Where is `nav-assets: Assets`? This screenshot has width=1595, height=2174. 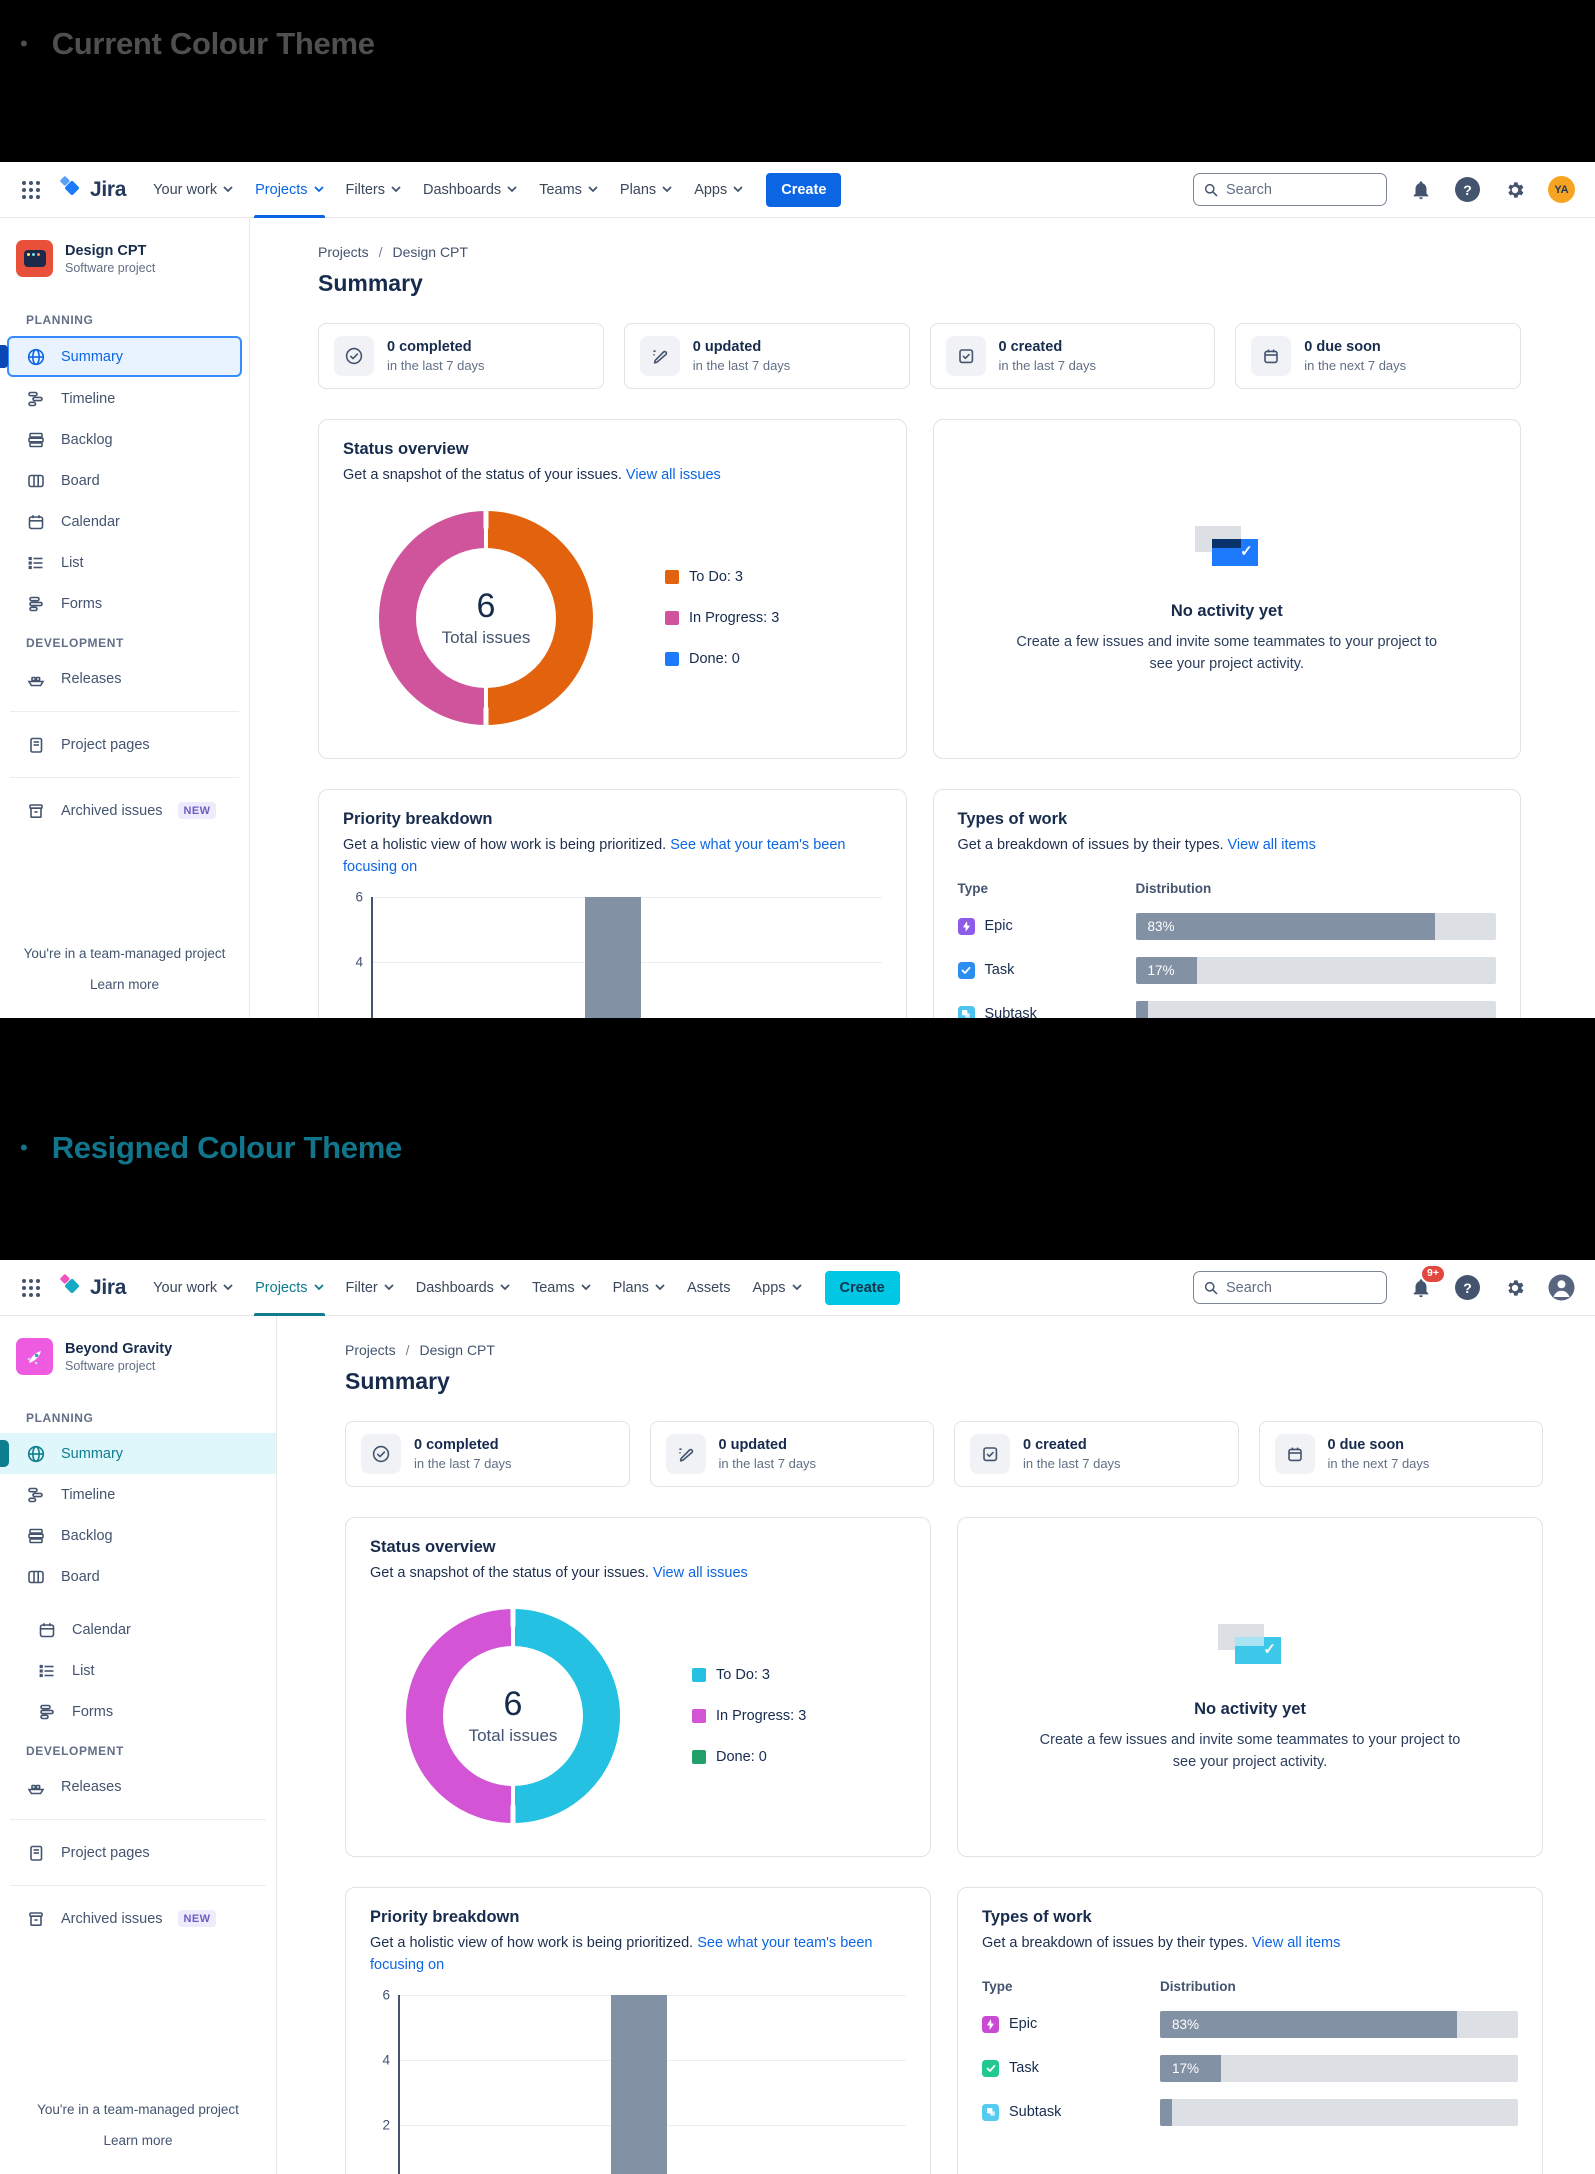 nav-assets: Assets is located at coordinates (708, 1287).